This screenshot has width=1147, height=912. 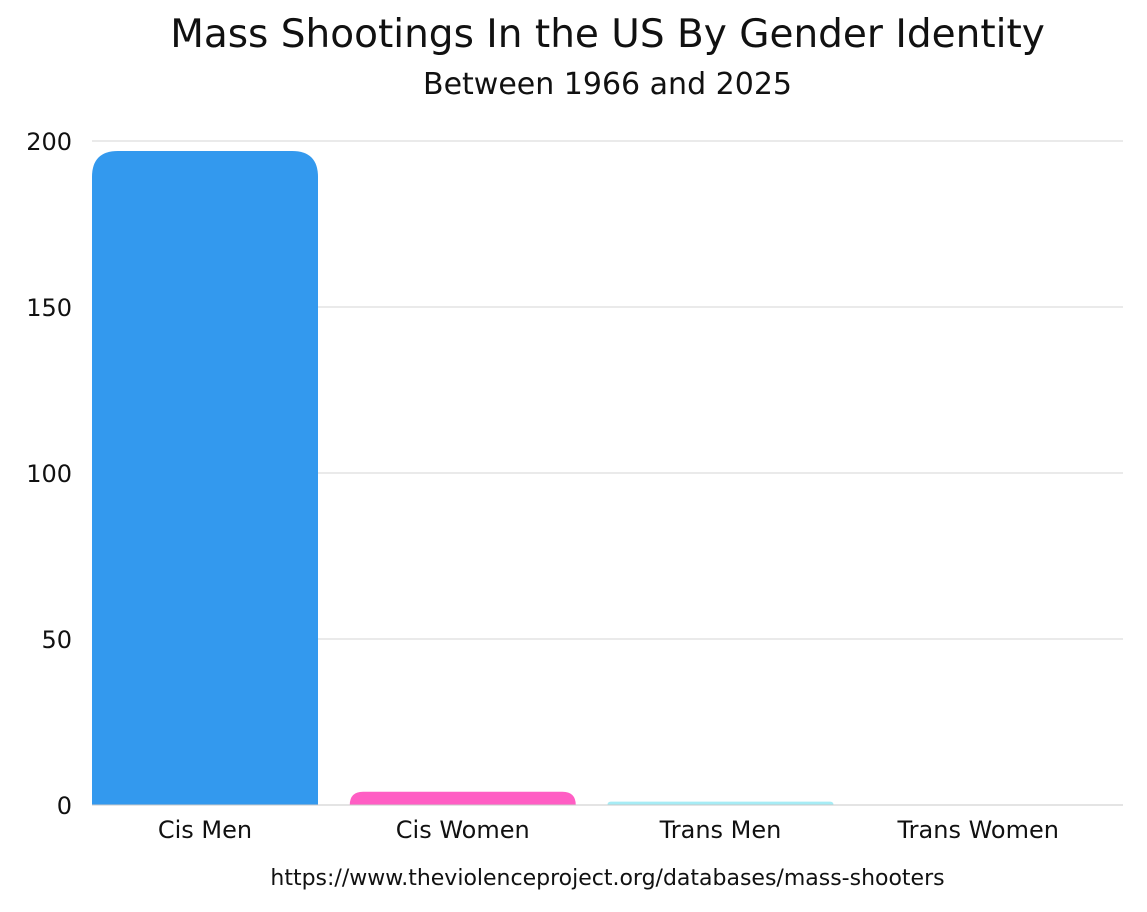 I want to click on y-tick-label: 200, so click(x=49, y=142).